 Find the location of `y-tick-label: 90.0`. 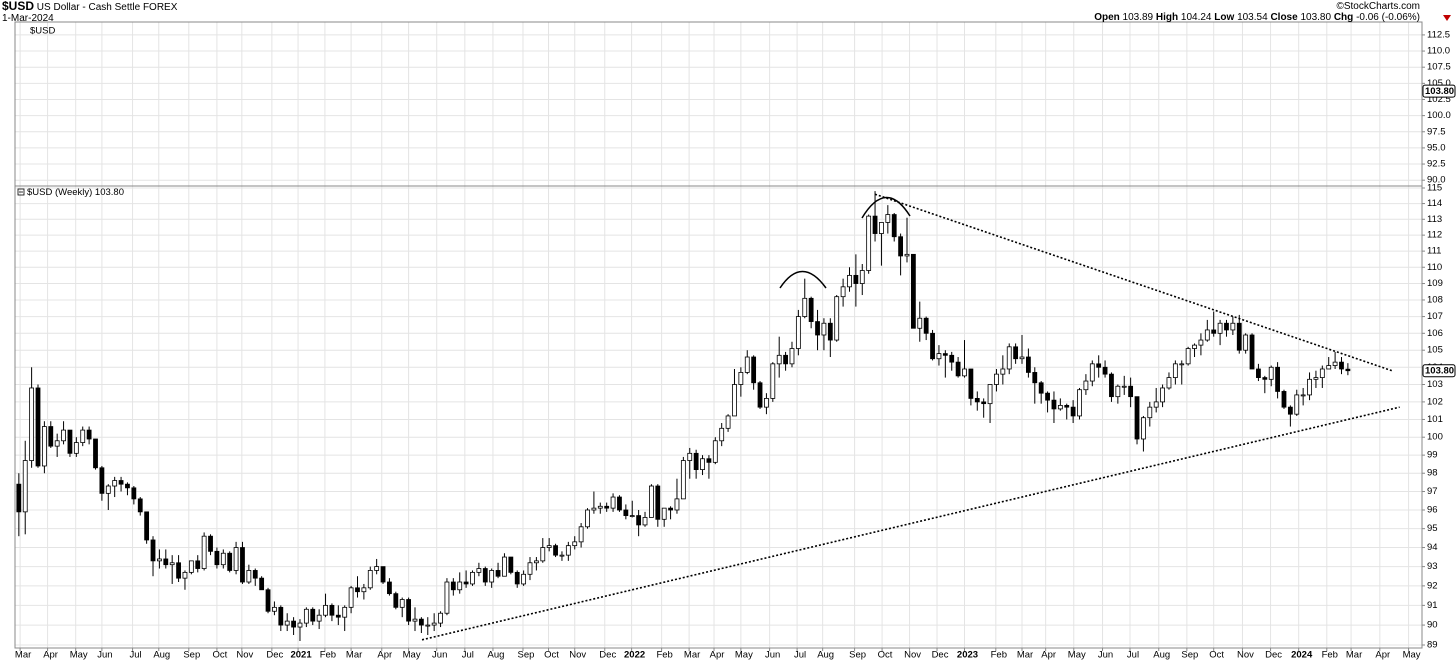

y-tick-label: 90.0 is located at coordinates (1436, 180).